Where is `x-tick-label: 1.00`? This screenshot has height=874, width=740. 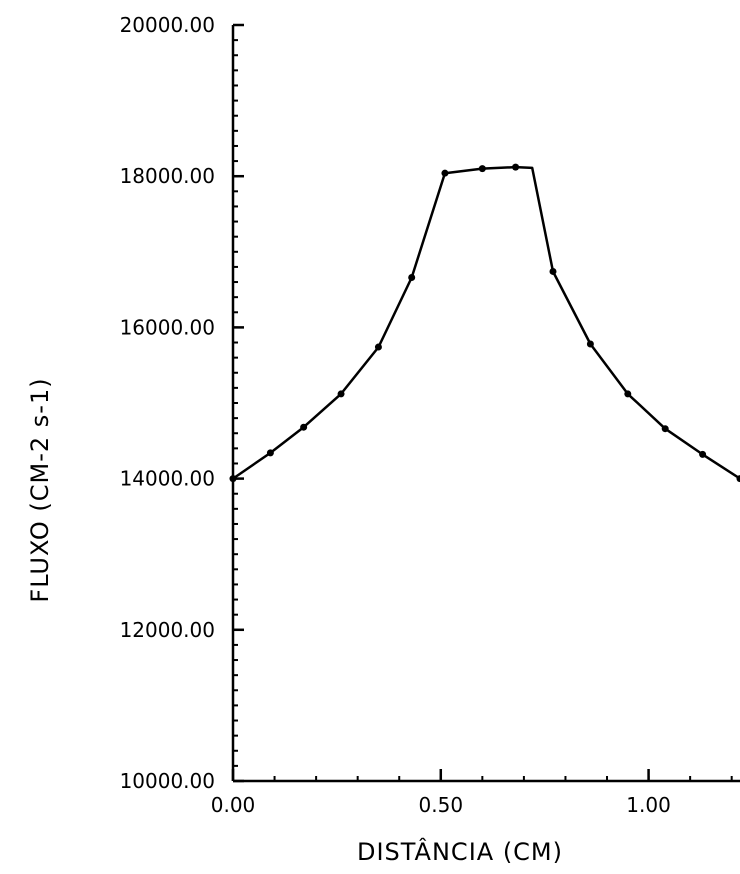 x-tick-label: 1.00 is located at coordinates (648, 805).